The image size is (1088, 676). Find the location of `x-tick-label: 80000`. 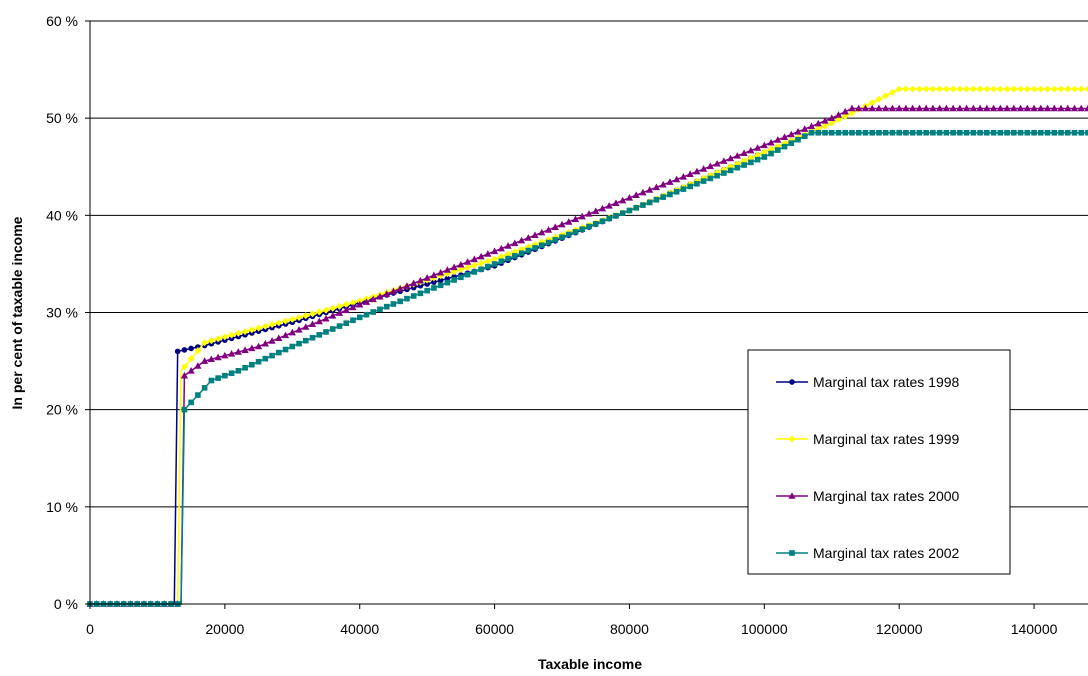

x-tick-label: 80000 is located at coordinates (629, 629).